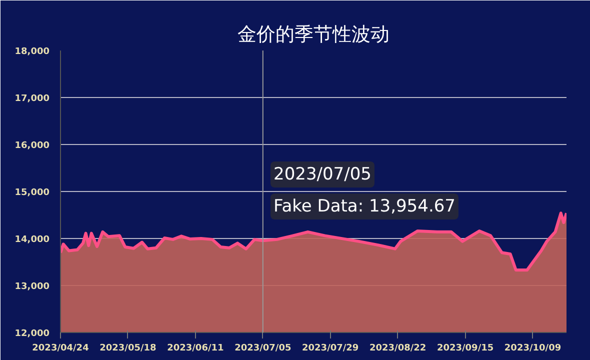 Image resolution: width=590 pixels, height=360 pixels. I want to click on x-tick-label: 2023/05/18, so click(128, 349).